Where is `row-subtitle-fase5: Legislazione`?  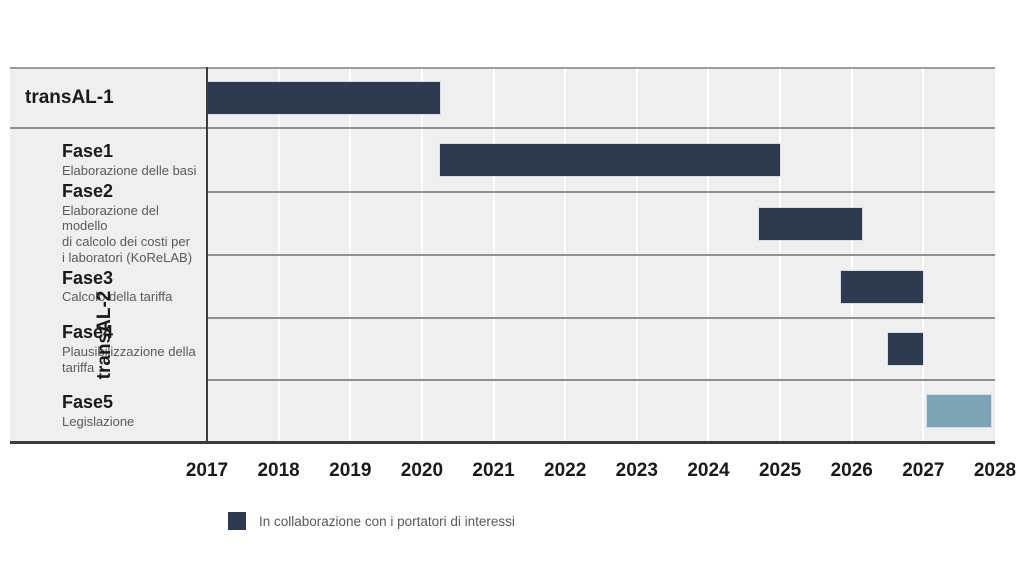 row-subtitle-fase5: Legislazione is located at coordinates (98, 421).